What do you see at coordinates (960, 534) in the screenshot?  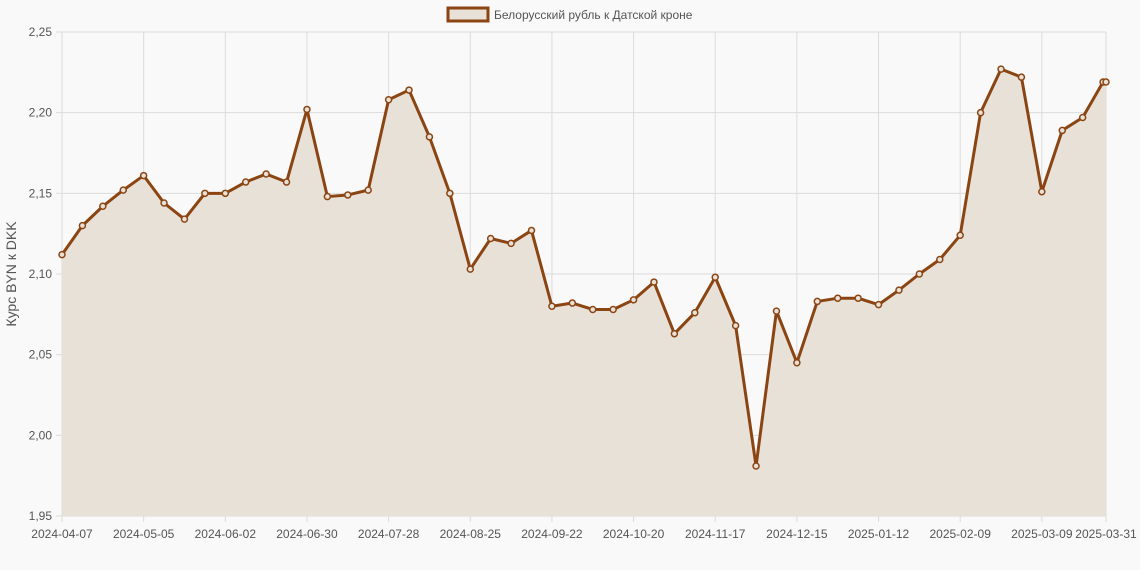 I see `x-tick-label: 2025-02-09` at bounding box center [960, 534].